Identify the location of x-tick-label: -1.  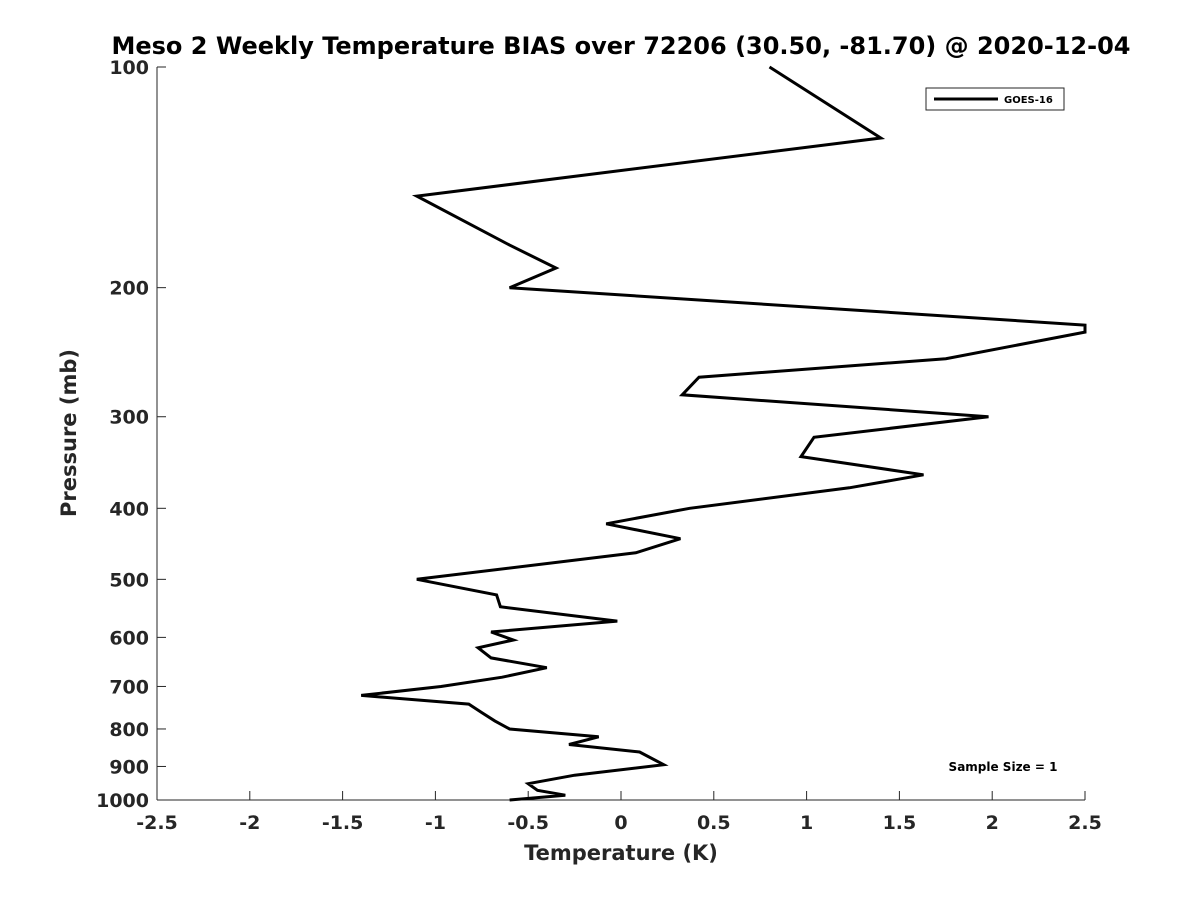
(435, 823).